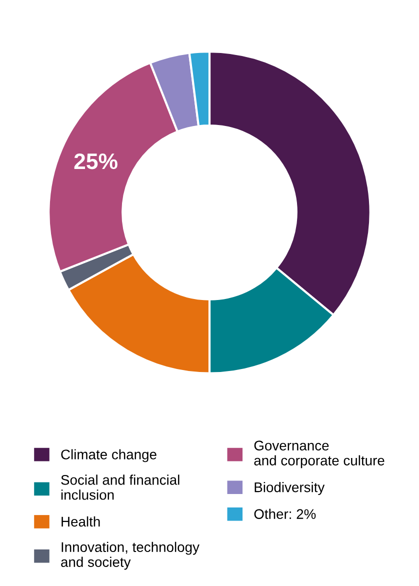 The height and width of the screenshot is (586, 419). What do you see at coordinates (285, 513) in the screenshot?
I see `legend-label: Other: 2%` at bounding box center [285, 513].